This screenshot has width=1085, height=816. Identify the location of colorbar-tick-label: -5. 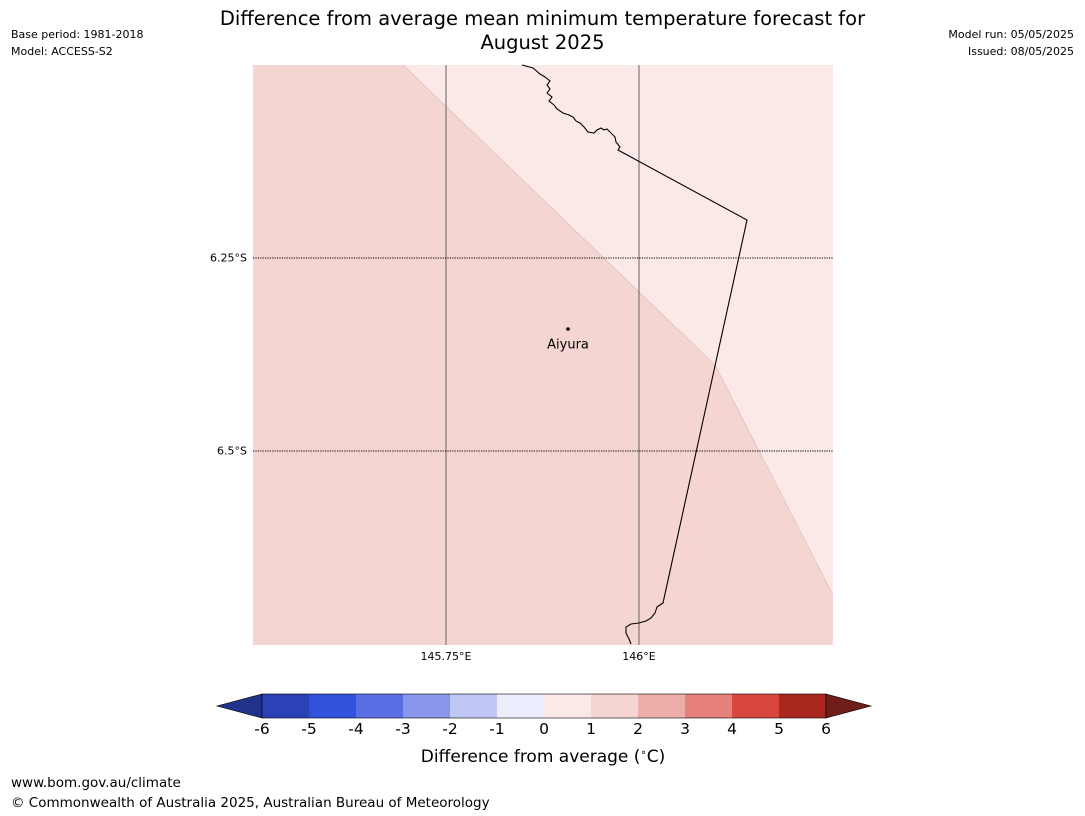
(309, 729).